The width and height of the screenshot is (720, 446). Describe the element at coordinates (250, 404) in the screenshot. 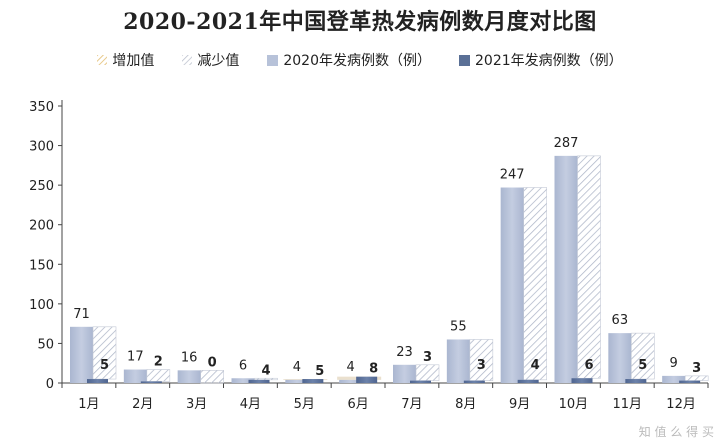

I see `x-tick-label: 4月` at that location.